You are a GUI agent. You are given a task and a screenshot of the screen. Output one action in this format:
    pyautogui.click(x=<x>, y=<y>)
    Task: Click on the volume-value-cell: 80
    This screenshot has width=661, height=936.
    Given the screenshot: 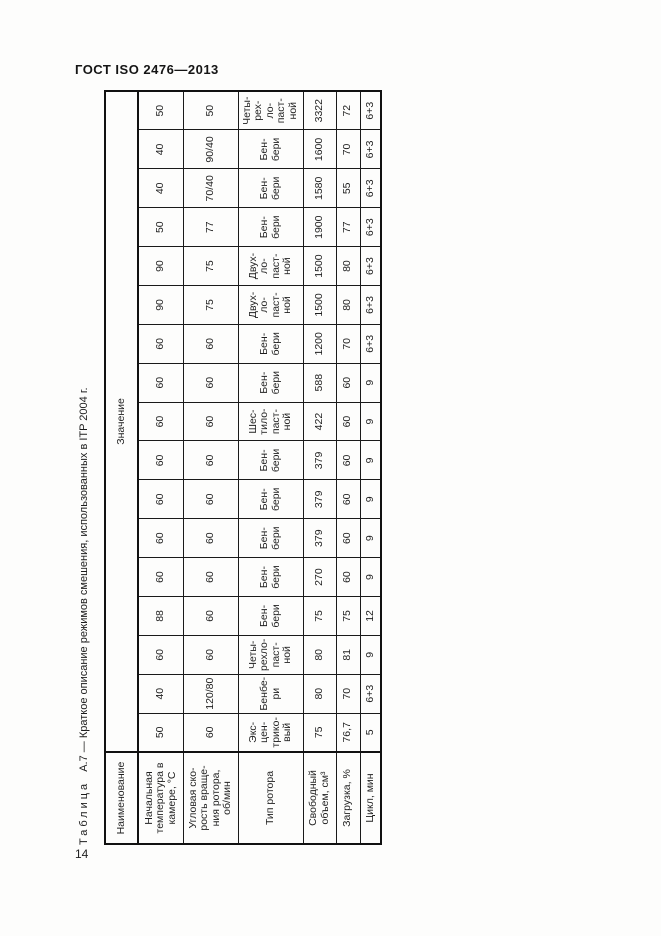 What is the action you would take?
    pyautogui.click(x=319, y=694)
    